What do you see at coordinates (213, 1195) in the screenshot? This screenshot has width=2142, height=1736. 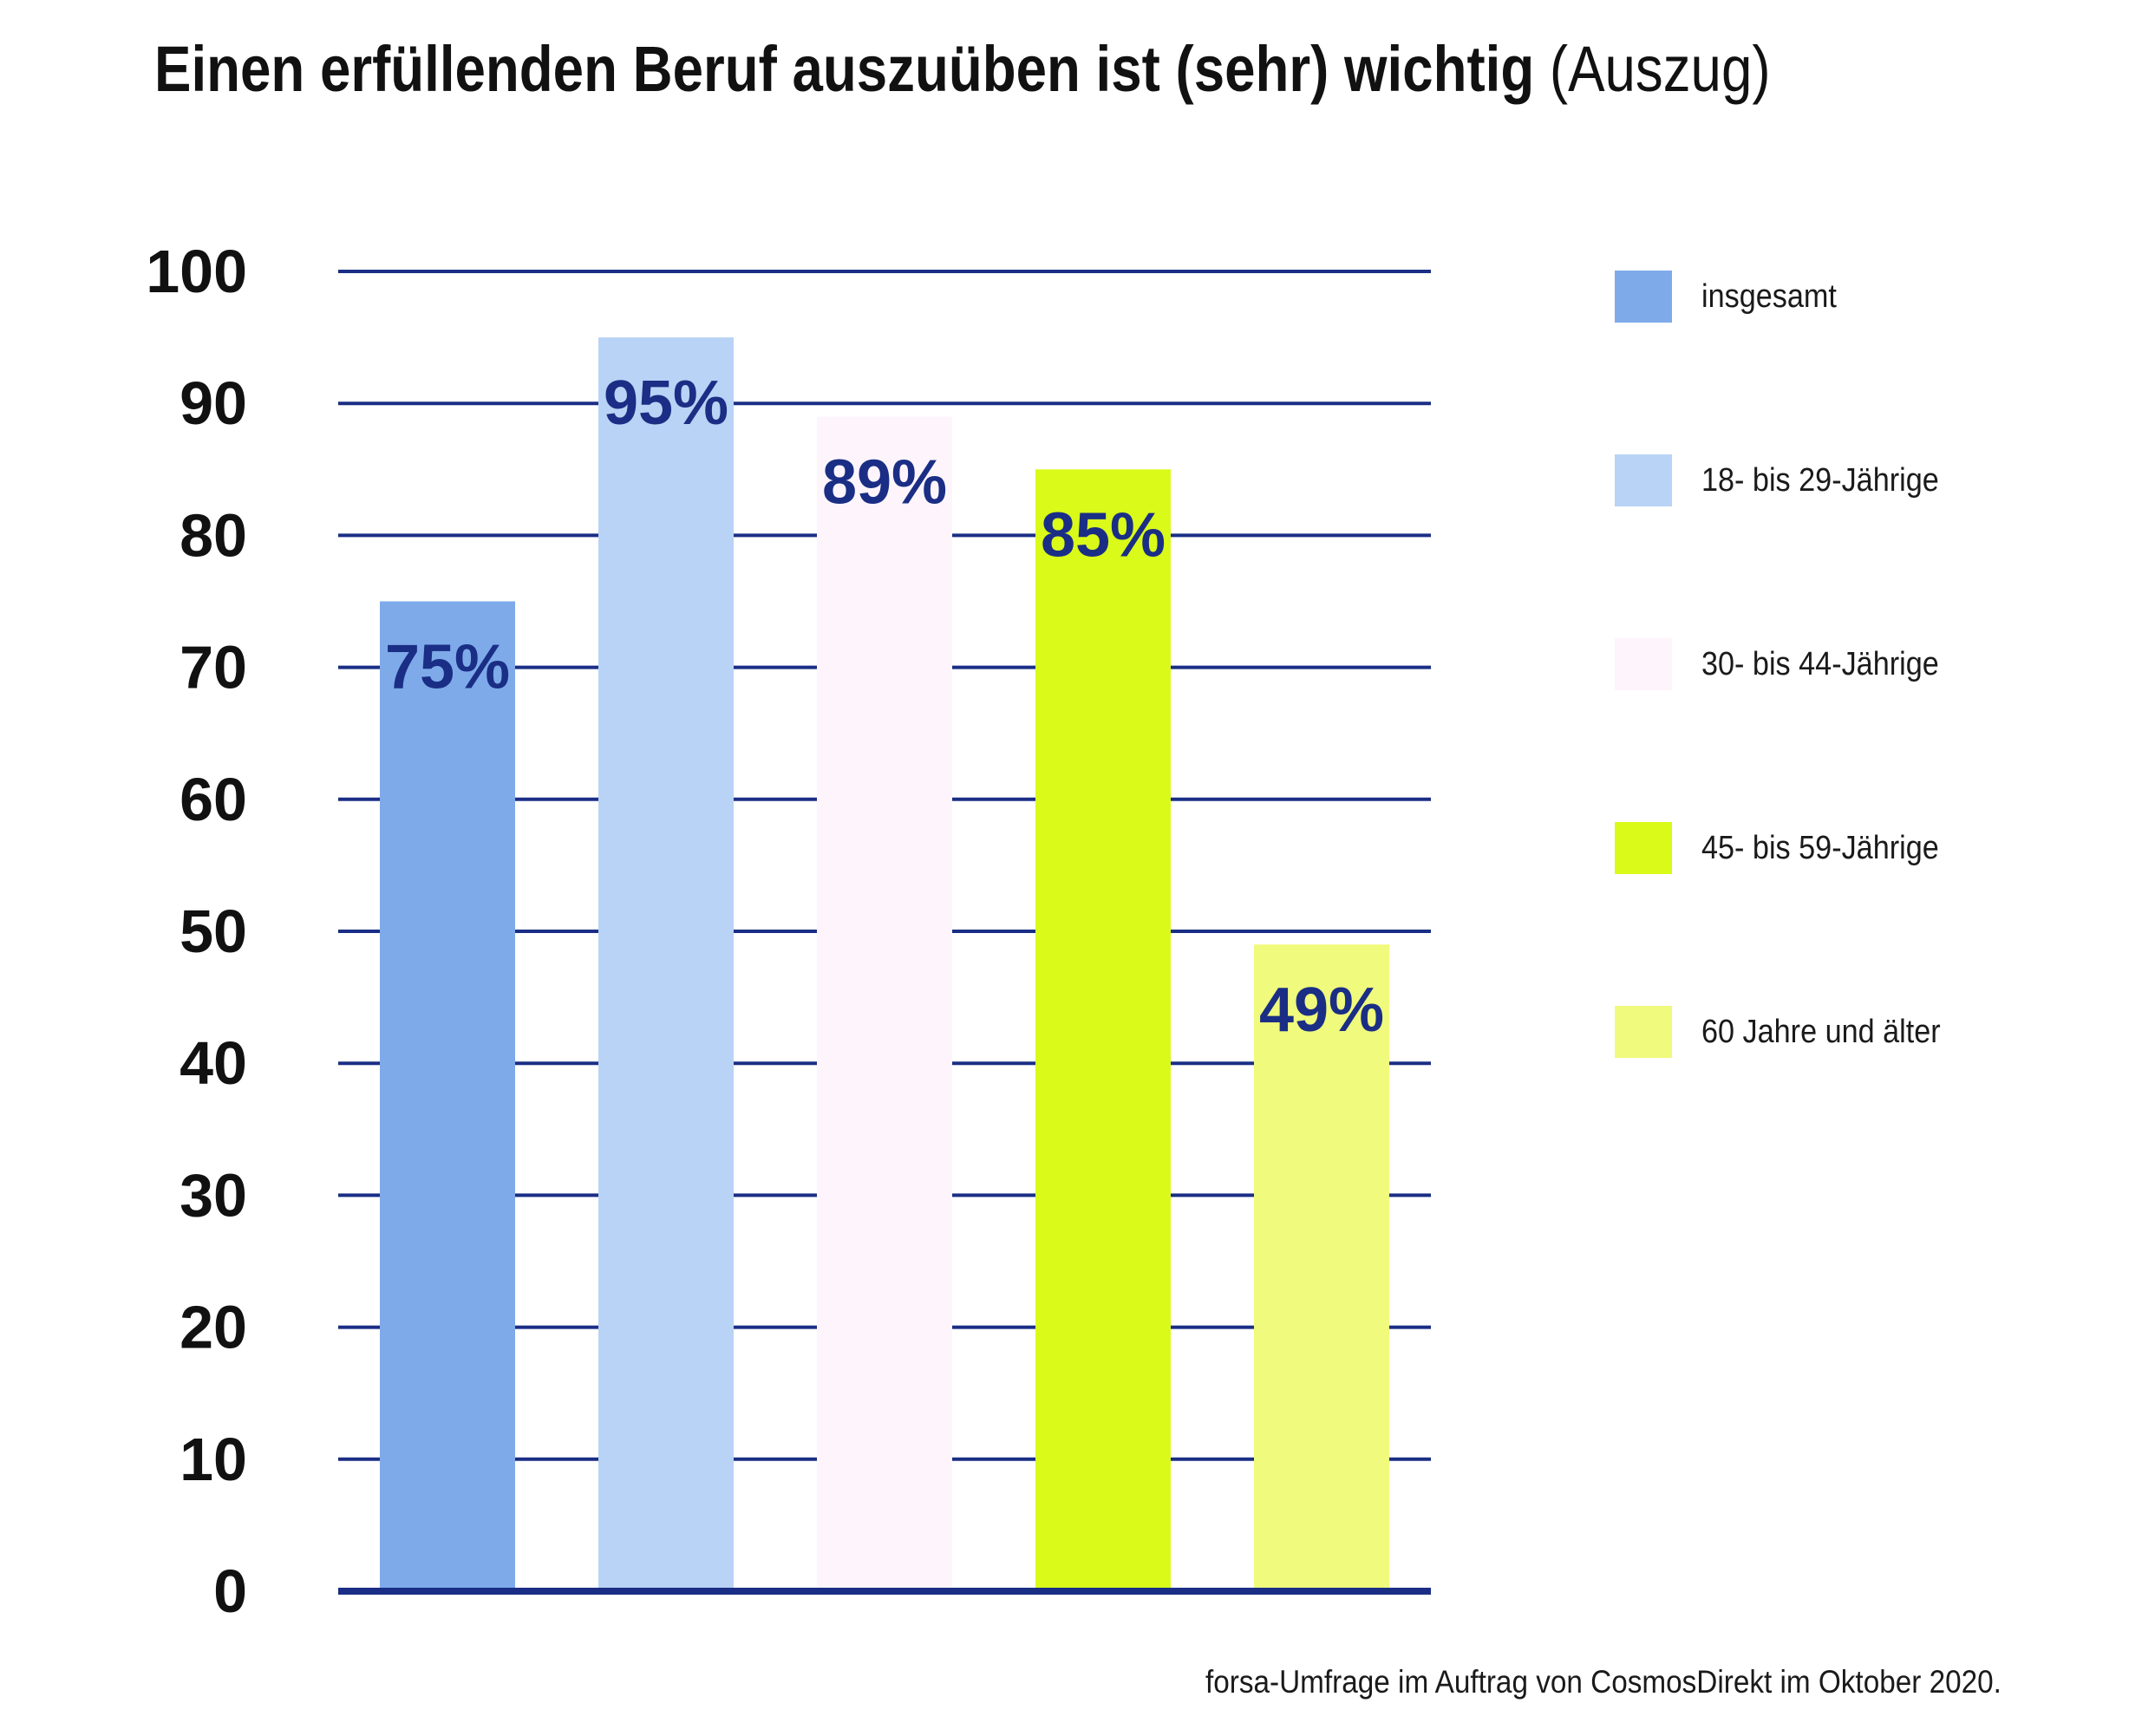 I see `y-tick-label: 30` at bounding box center [213, 1195].